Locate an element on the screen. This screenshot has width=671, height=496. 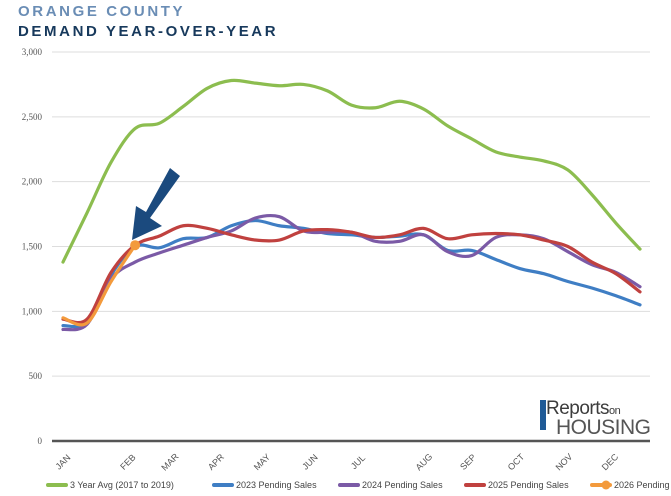
x-tick-label: JUL is located at coordinates (358, 462).